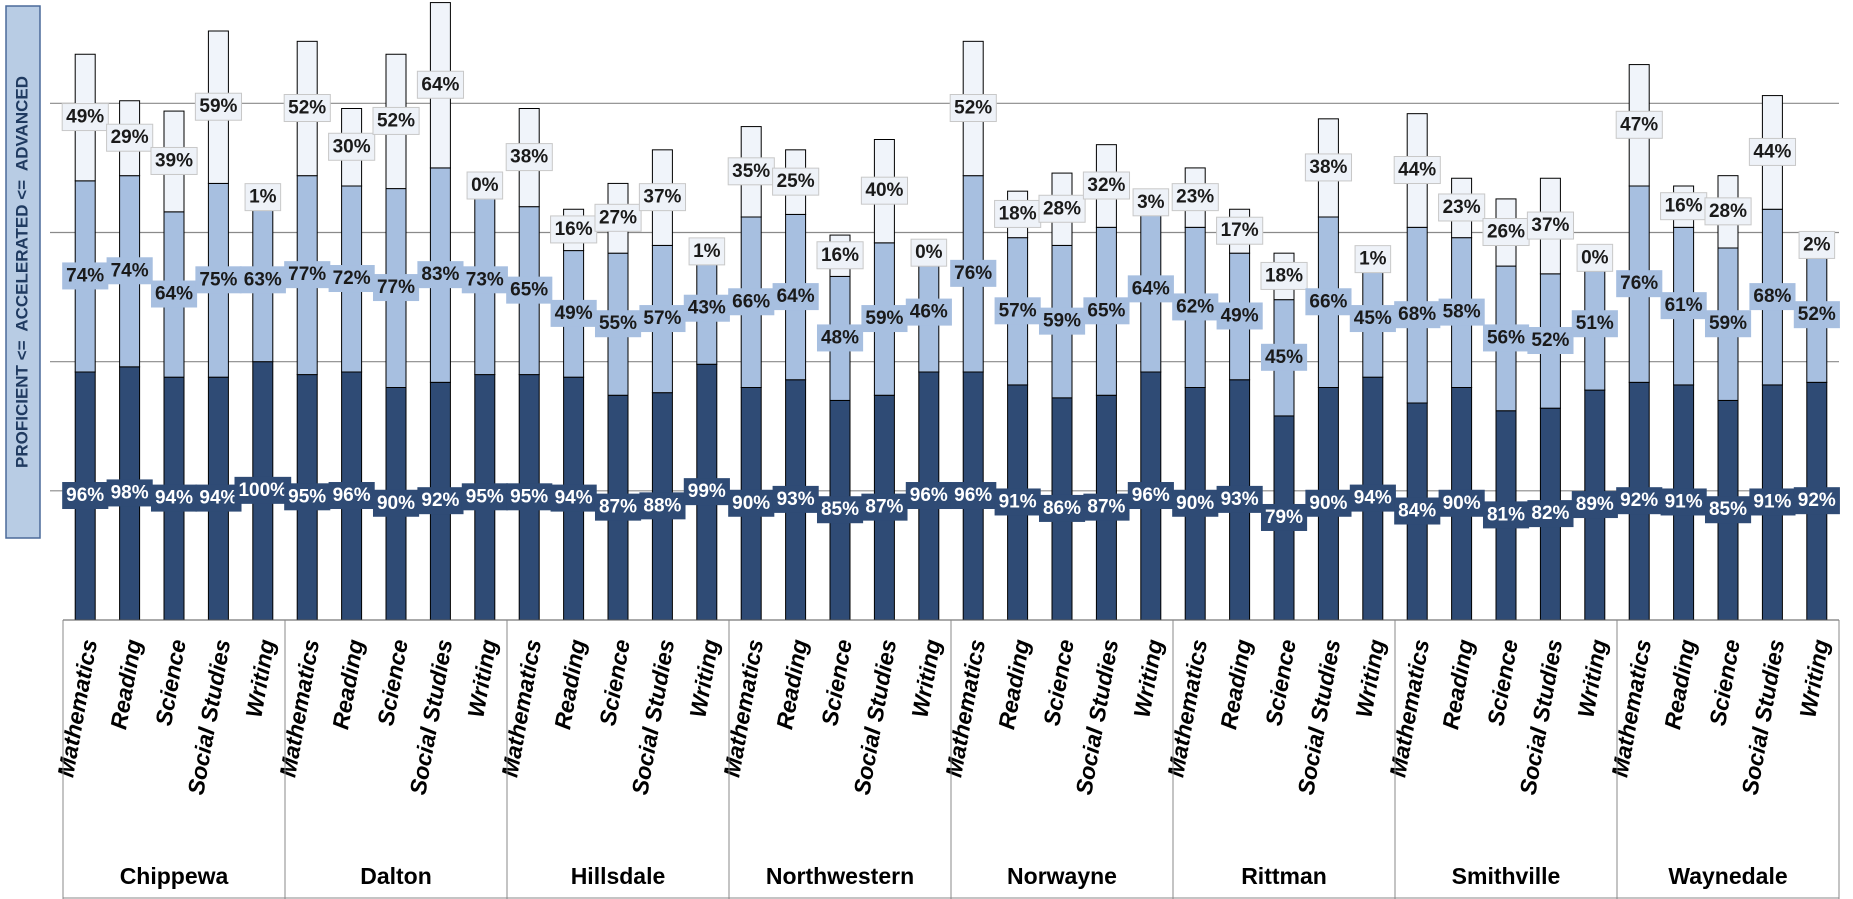 The image size is (1853, 899). I want to click on value-label: 30%, so click(352, 146).